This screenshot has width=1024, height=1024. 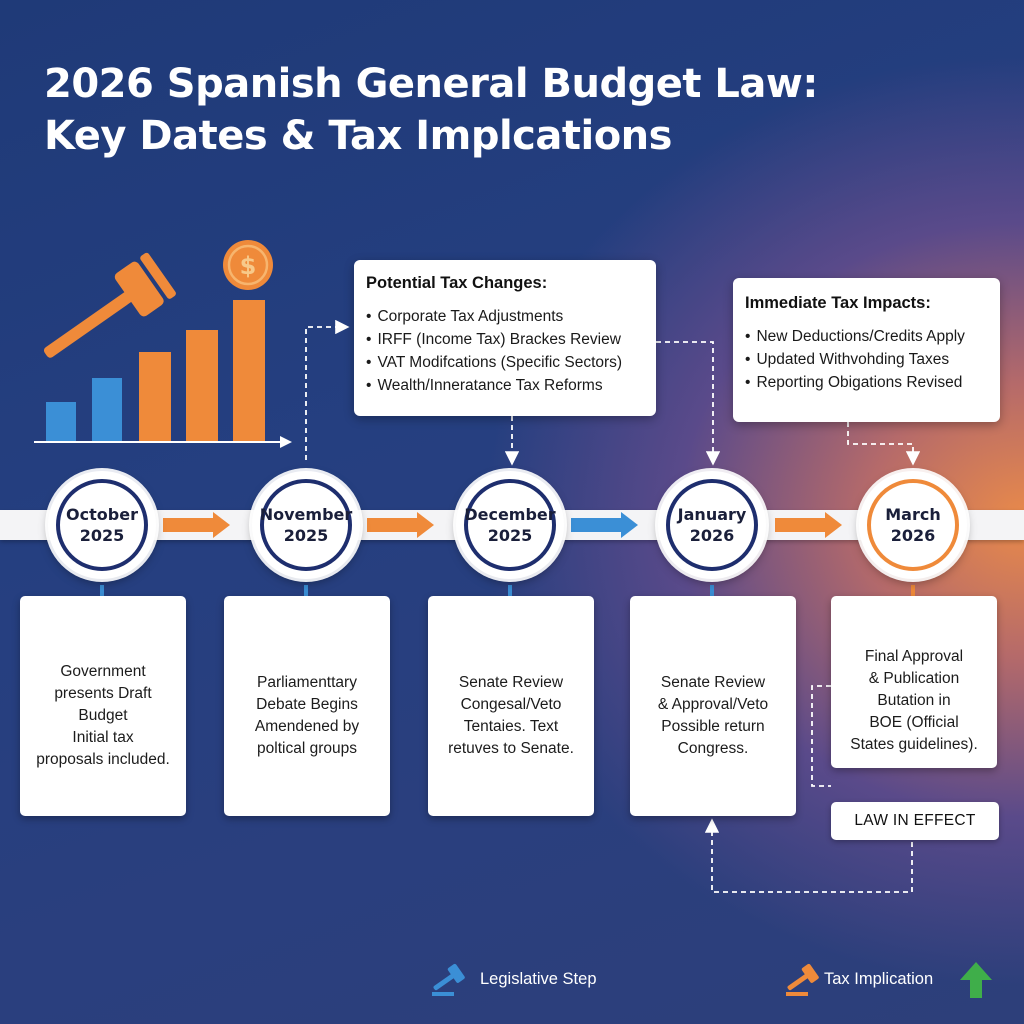 What do you see at coordinates (358, 136) in the screenshot?
I see `title-line-2: Key Dates & Tax Implcations` at bounding box center [358, 136].